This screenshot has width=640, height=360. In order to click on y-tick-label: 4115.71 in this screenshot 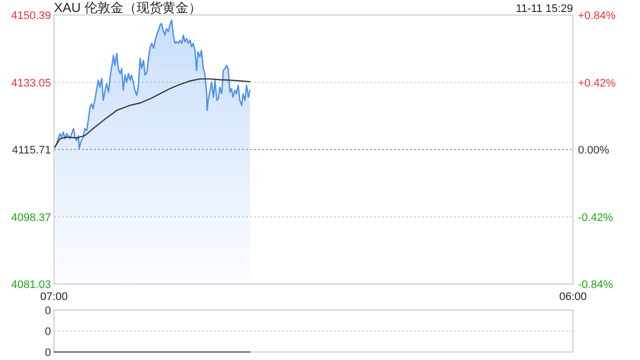, I will do `click(31, 150)`.